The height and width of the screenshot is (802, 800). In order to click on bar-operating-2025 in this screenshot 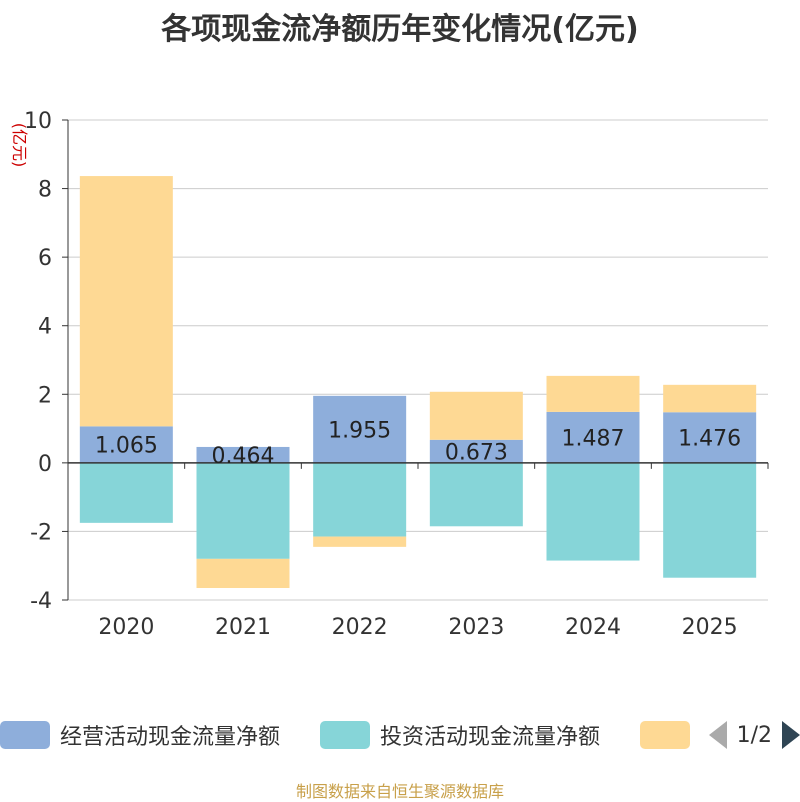, I will do `click(710, 437)`.